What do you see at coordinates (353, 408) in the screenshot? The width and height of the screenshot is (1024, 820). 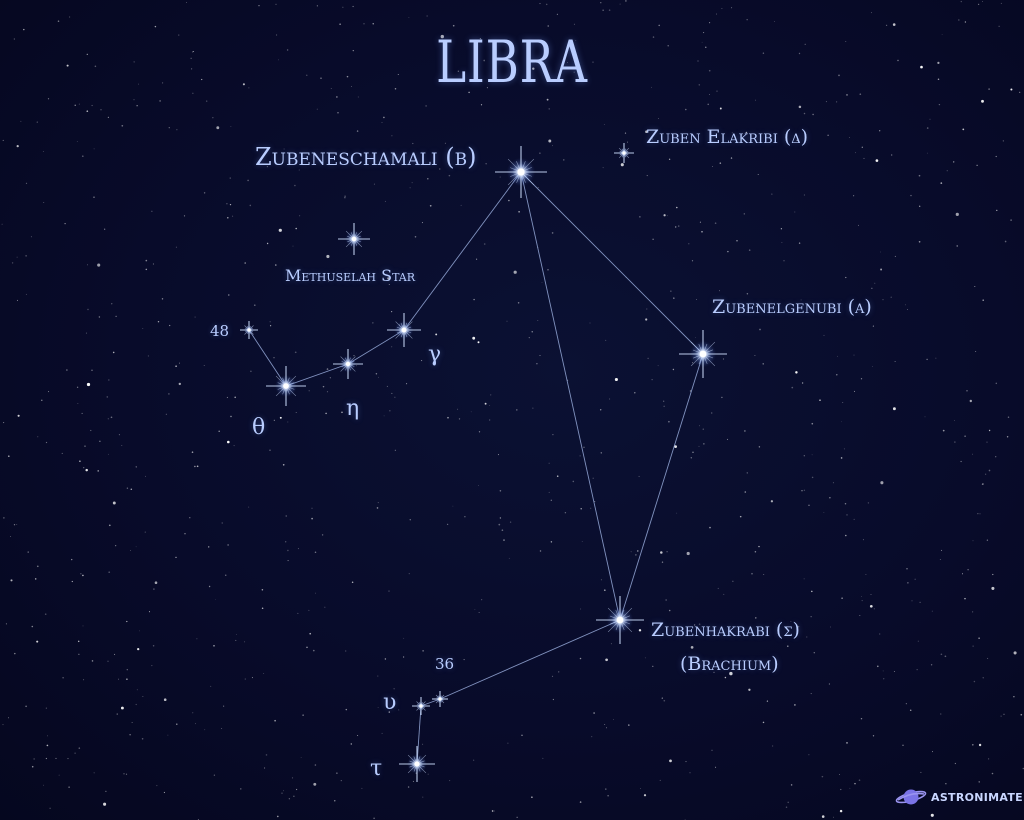 I see `label-eta: η` at bounding box center [353, 408].